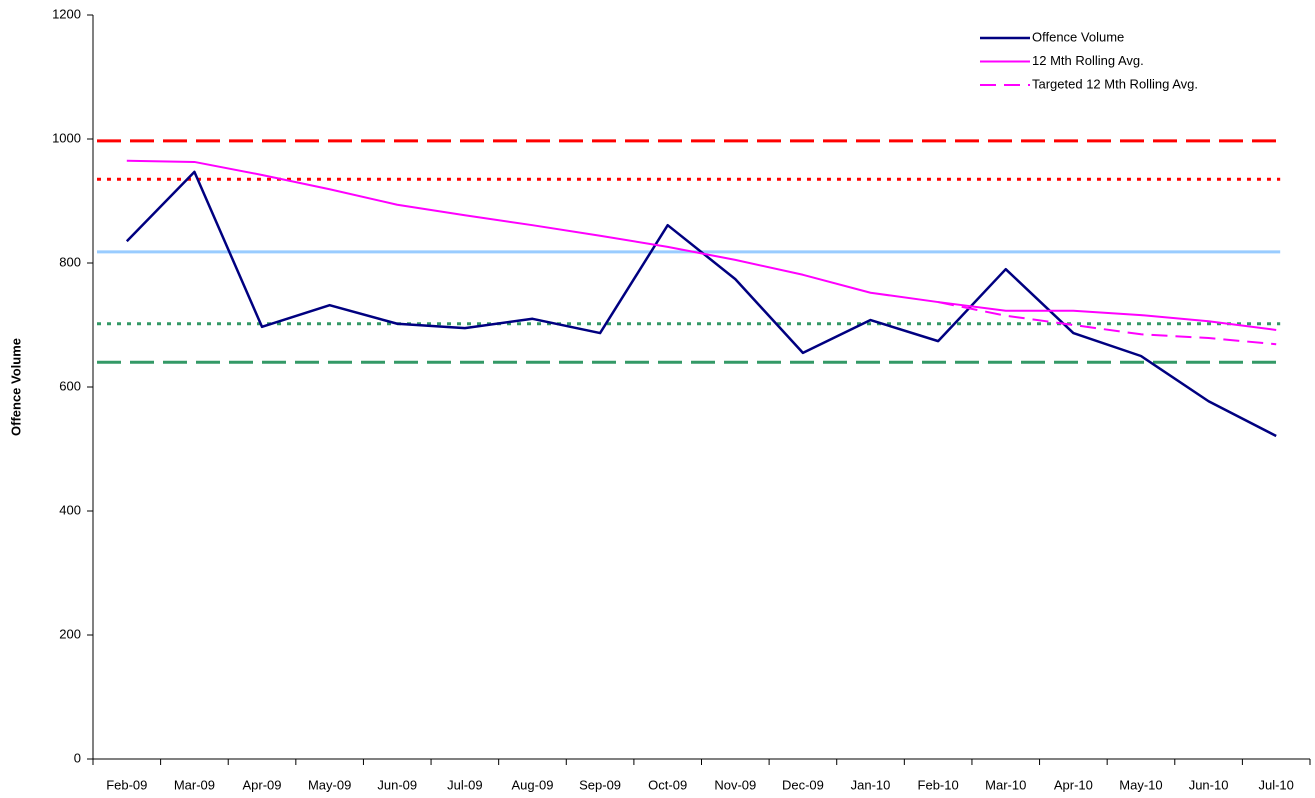 The width and height of the screenshot is (1315, 798). Describe the element at coordinates (735, 784) in the screenshot. I see `x-tick-label: Nov-09` at that location.